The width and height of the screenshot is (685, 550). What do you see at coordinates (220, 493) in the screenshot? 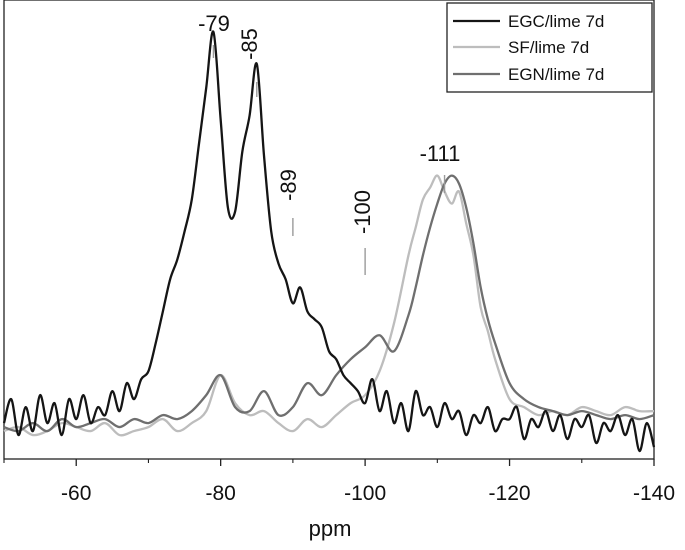
I see `x-tick-label: -80` at bounding box center [220, 493].